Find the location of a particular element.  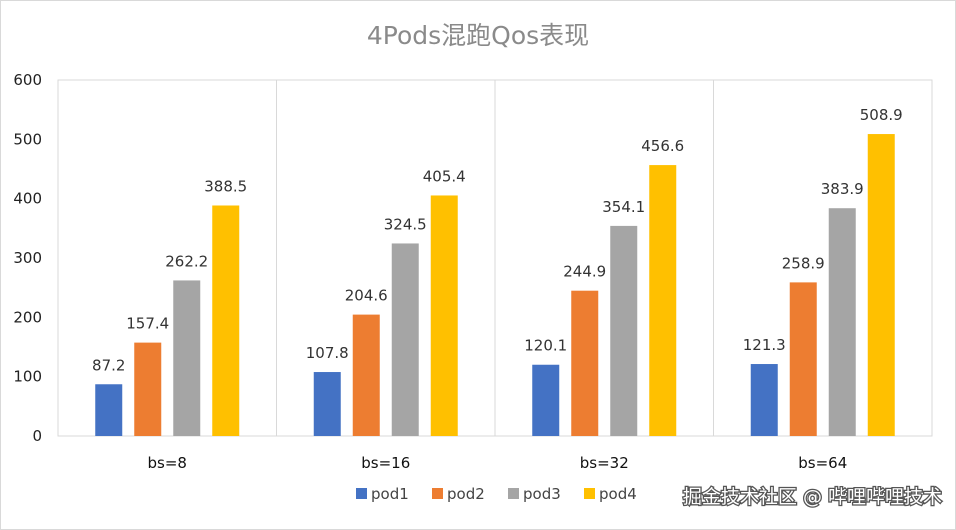

legend-swatch-pod2 is located at coordinates (437, 493).